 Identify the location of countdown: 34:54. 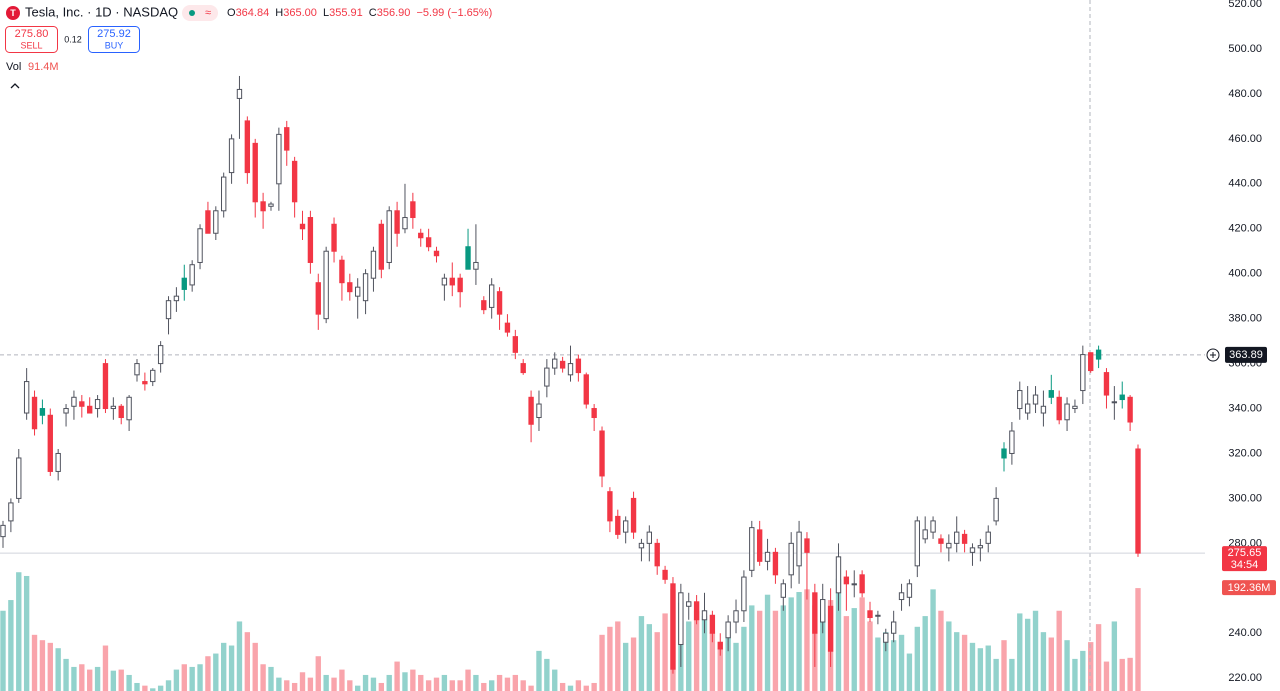
(1245, 565).